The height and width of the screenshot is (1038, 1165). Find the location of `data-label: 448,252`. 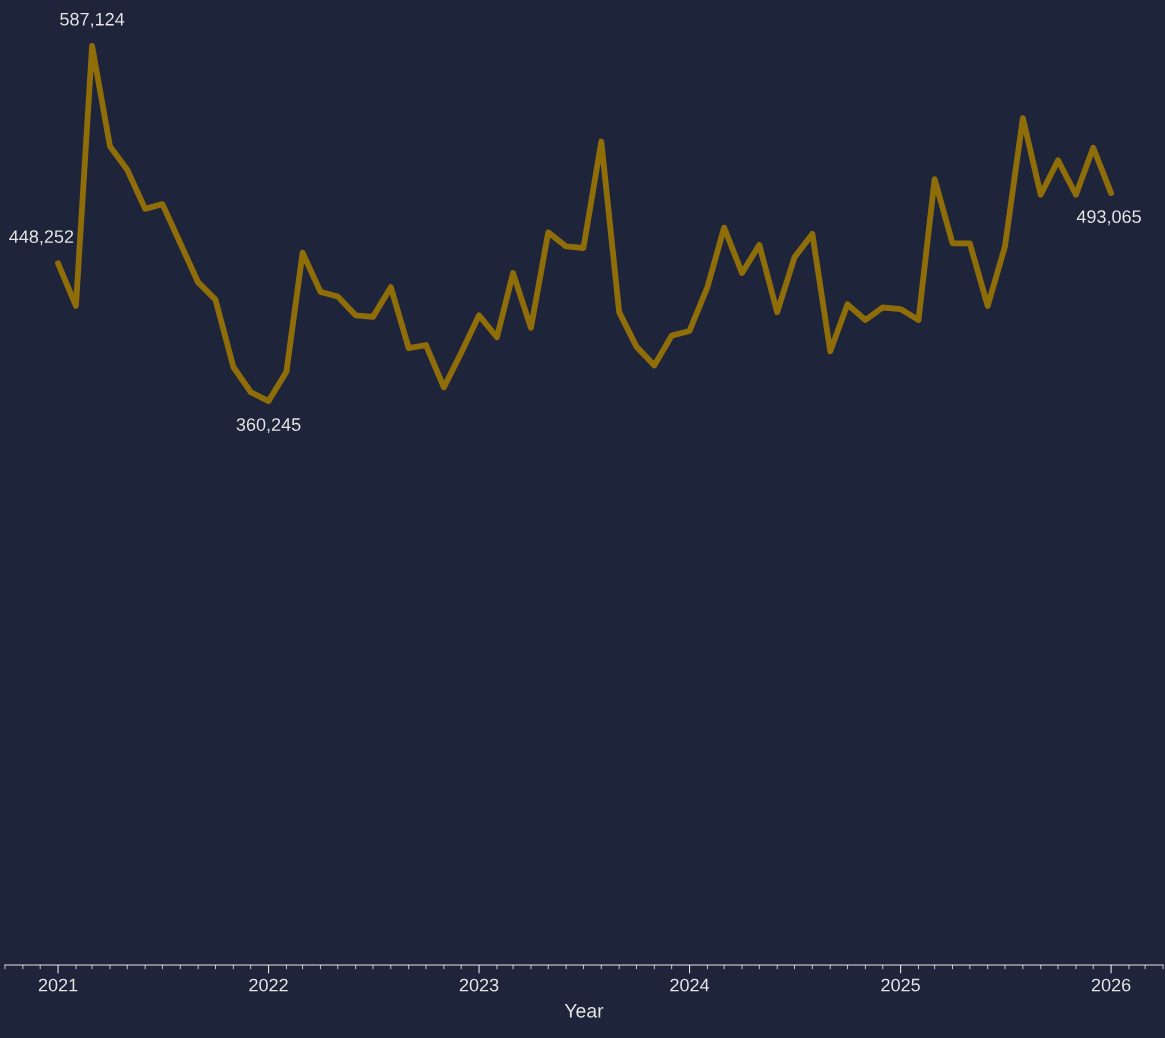

data-label: 448,252 is located at coordinates (41, 238).